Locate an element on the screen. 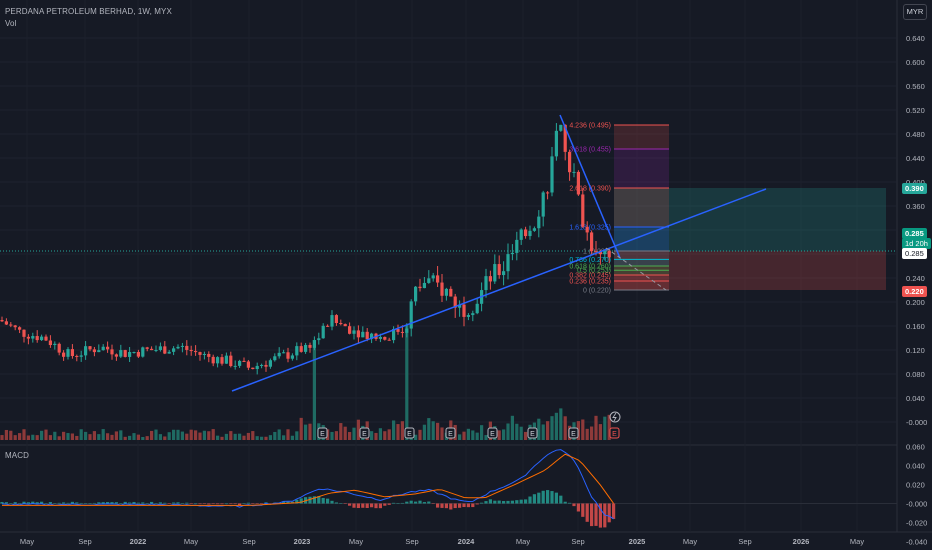 The width and height of the screenshot is (932, 550). macd-tick-label: 0.060 is located at coordinates (915, 447).